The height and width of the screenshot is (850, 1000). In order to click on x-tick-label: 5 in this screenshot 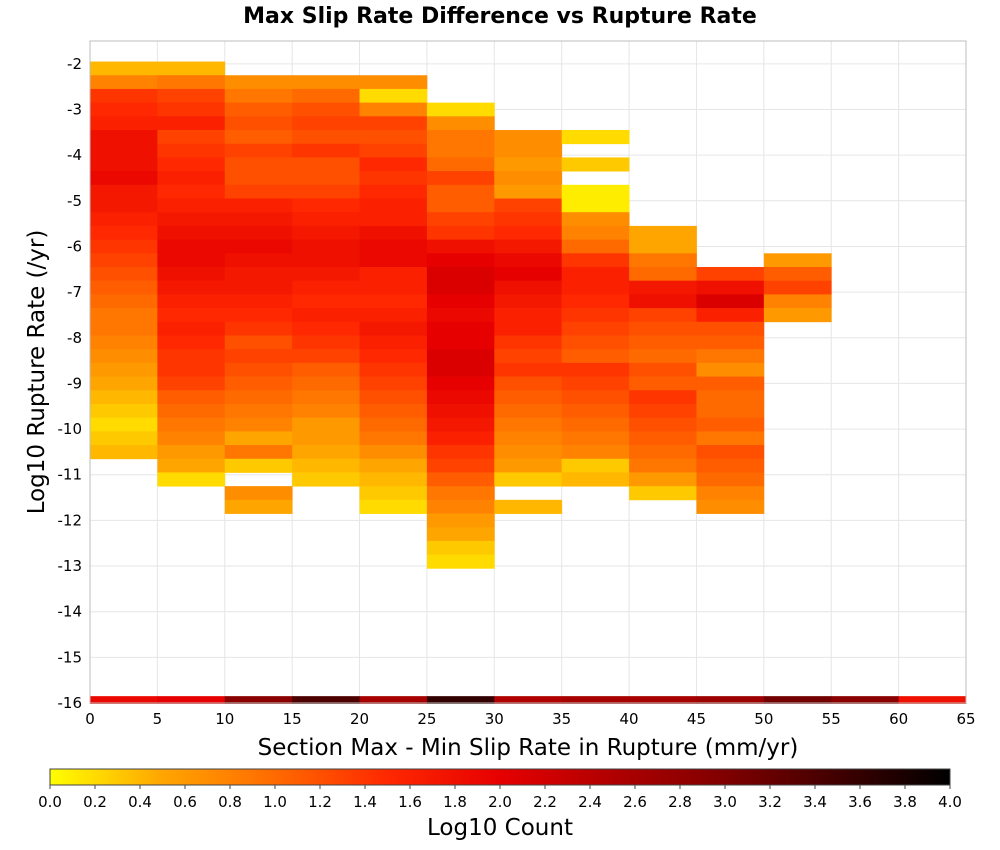, I will do `click(158, 719)`.